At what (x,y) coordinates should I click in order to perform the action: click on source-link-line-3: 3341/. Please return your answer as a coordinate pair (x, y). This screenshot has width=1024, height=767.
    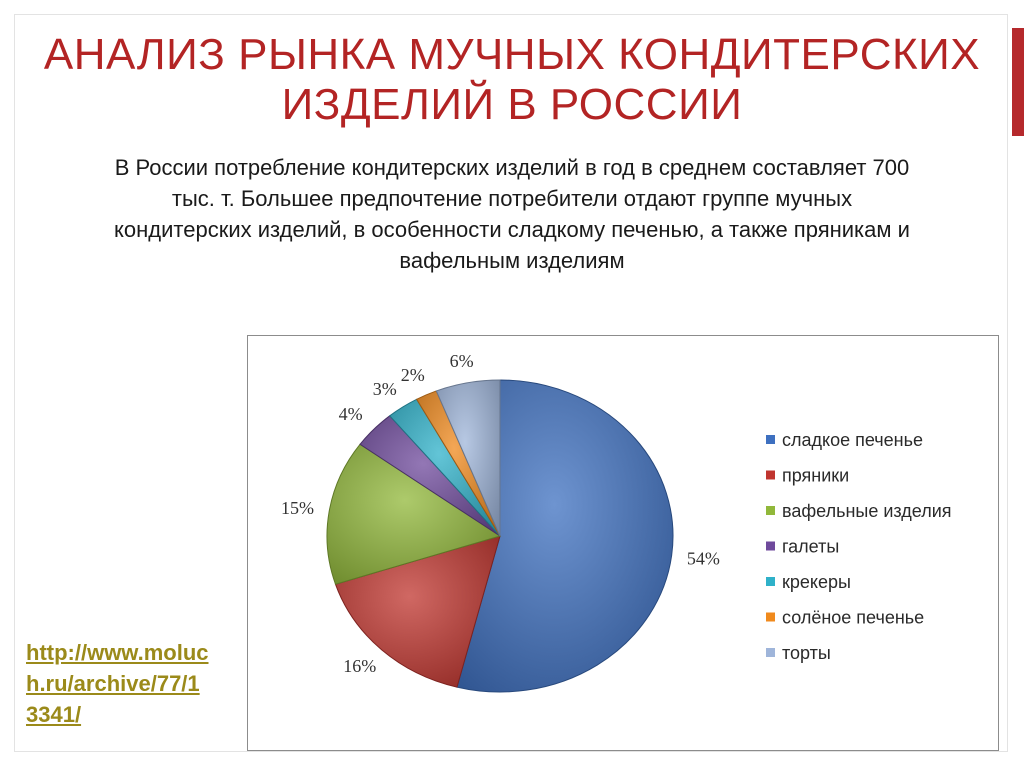
    Looking at the image, I should click on (54, 714).